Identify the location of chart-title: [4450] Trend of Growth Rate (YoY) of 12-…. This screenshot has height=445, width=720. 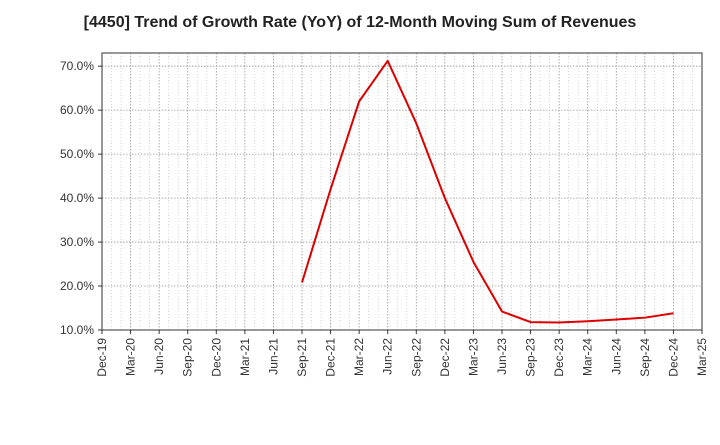
(360, 22).